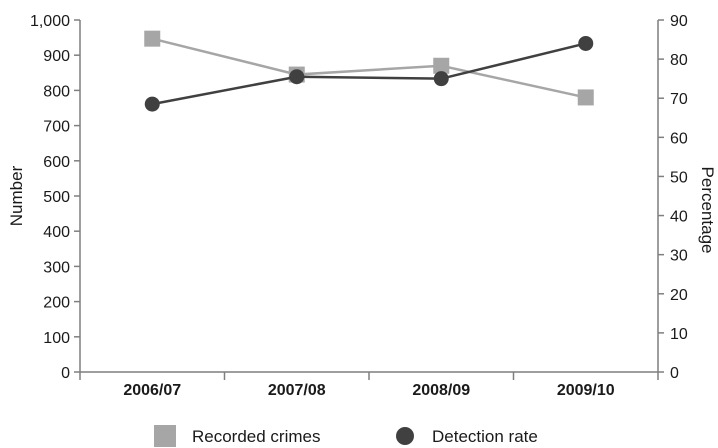 This screenshot has height=448, width=718. Describe the element at coordinates (679, 99) in the screenshot. I see `right-tick-label: 70` at that location.